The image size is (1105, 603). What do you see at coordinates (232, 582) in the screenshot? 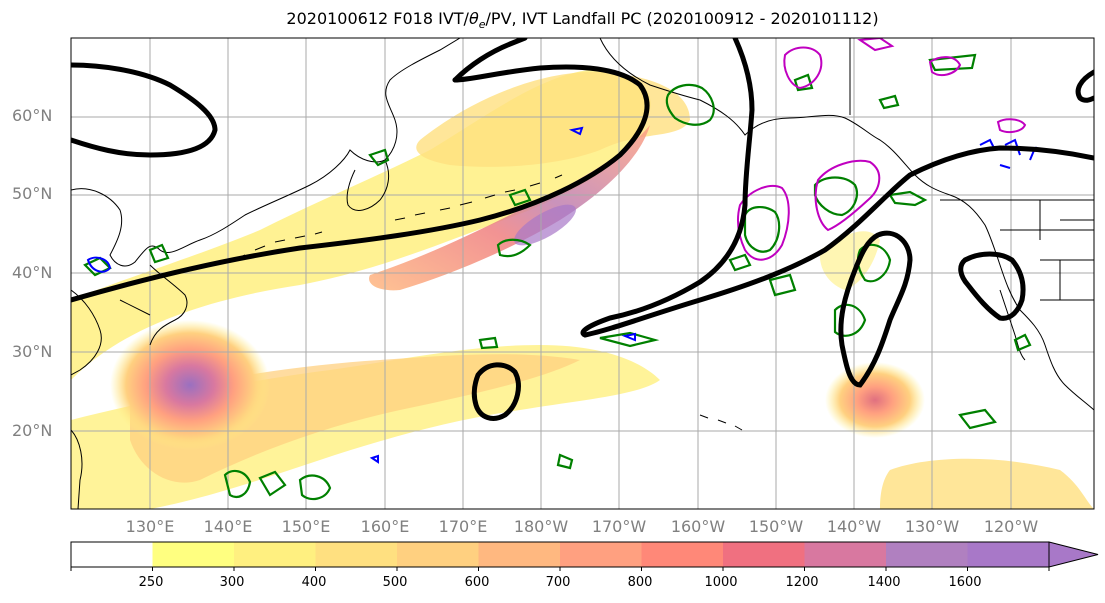
I see `colorbar-tick-300: 300` at bounding box center [232, 582].